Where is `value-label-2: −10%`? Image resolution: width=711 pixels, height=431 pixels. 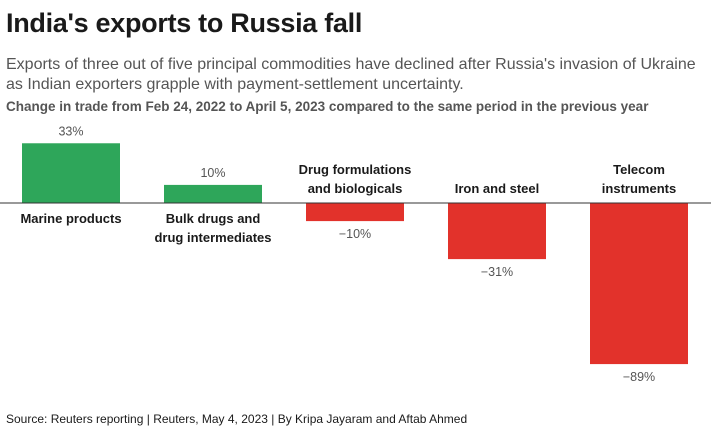 value-label-2: −10% is located at coordinates (355, 234).